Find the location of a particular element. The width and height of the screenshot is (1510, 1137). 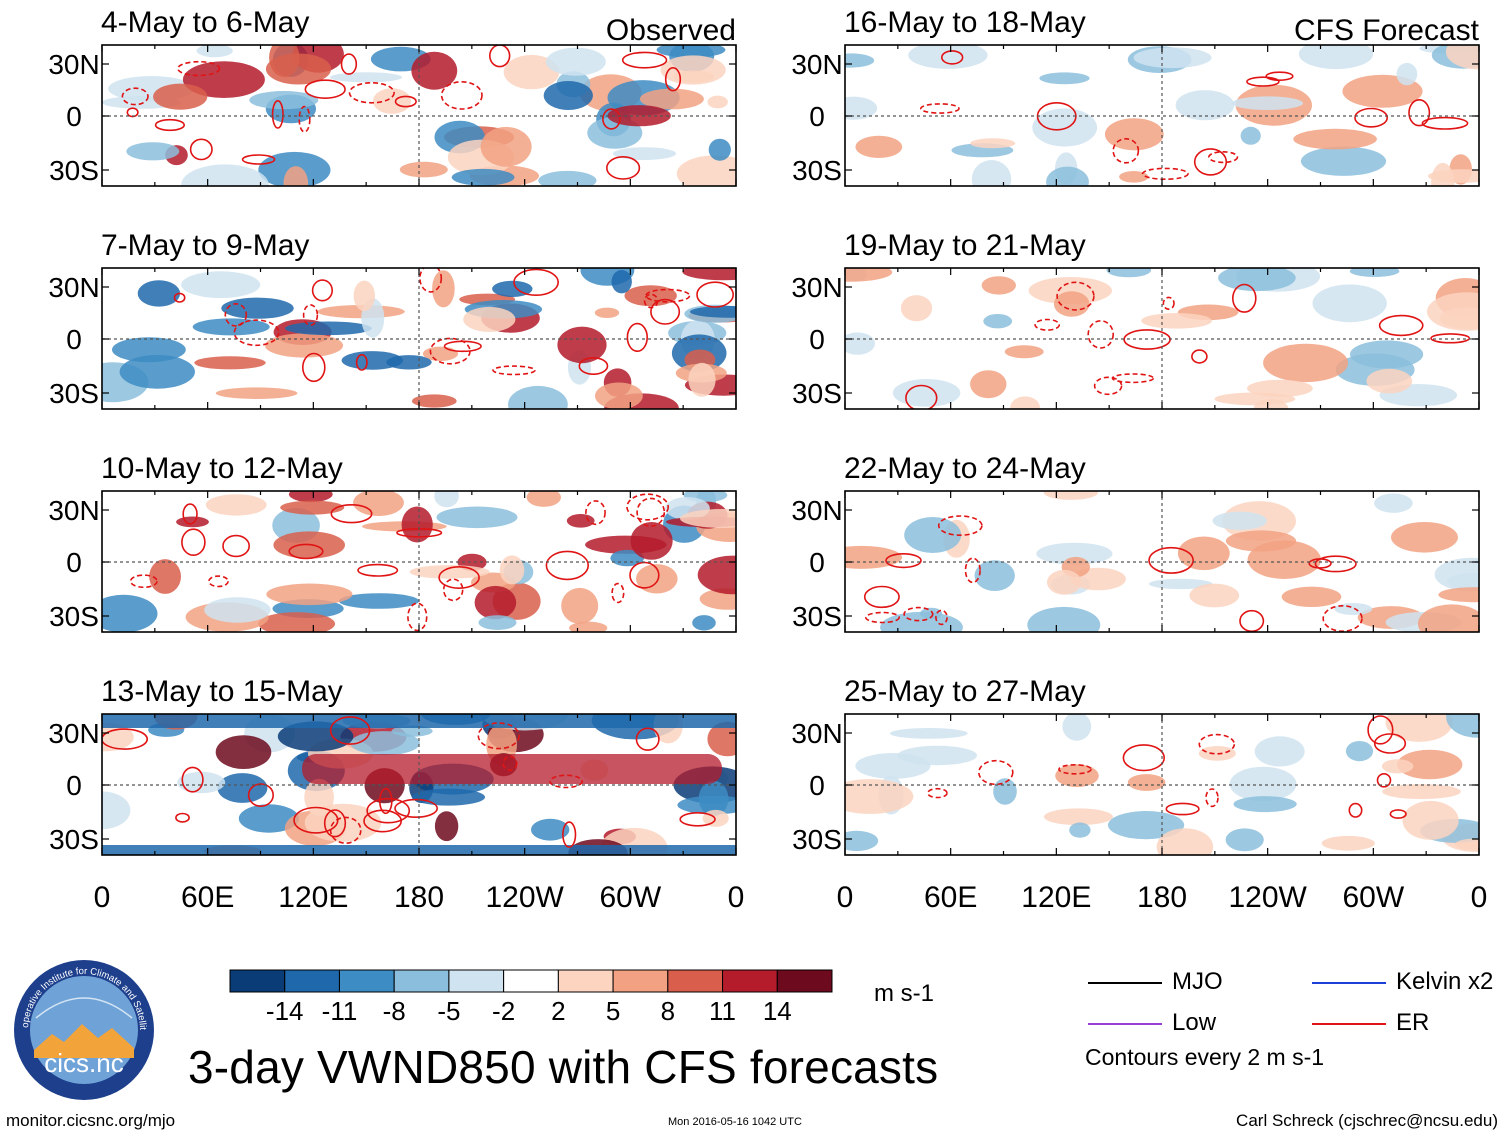

y-tick-label: 0 is located at coordinates (817, 785).